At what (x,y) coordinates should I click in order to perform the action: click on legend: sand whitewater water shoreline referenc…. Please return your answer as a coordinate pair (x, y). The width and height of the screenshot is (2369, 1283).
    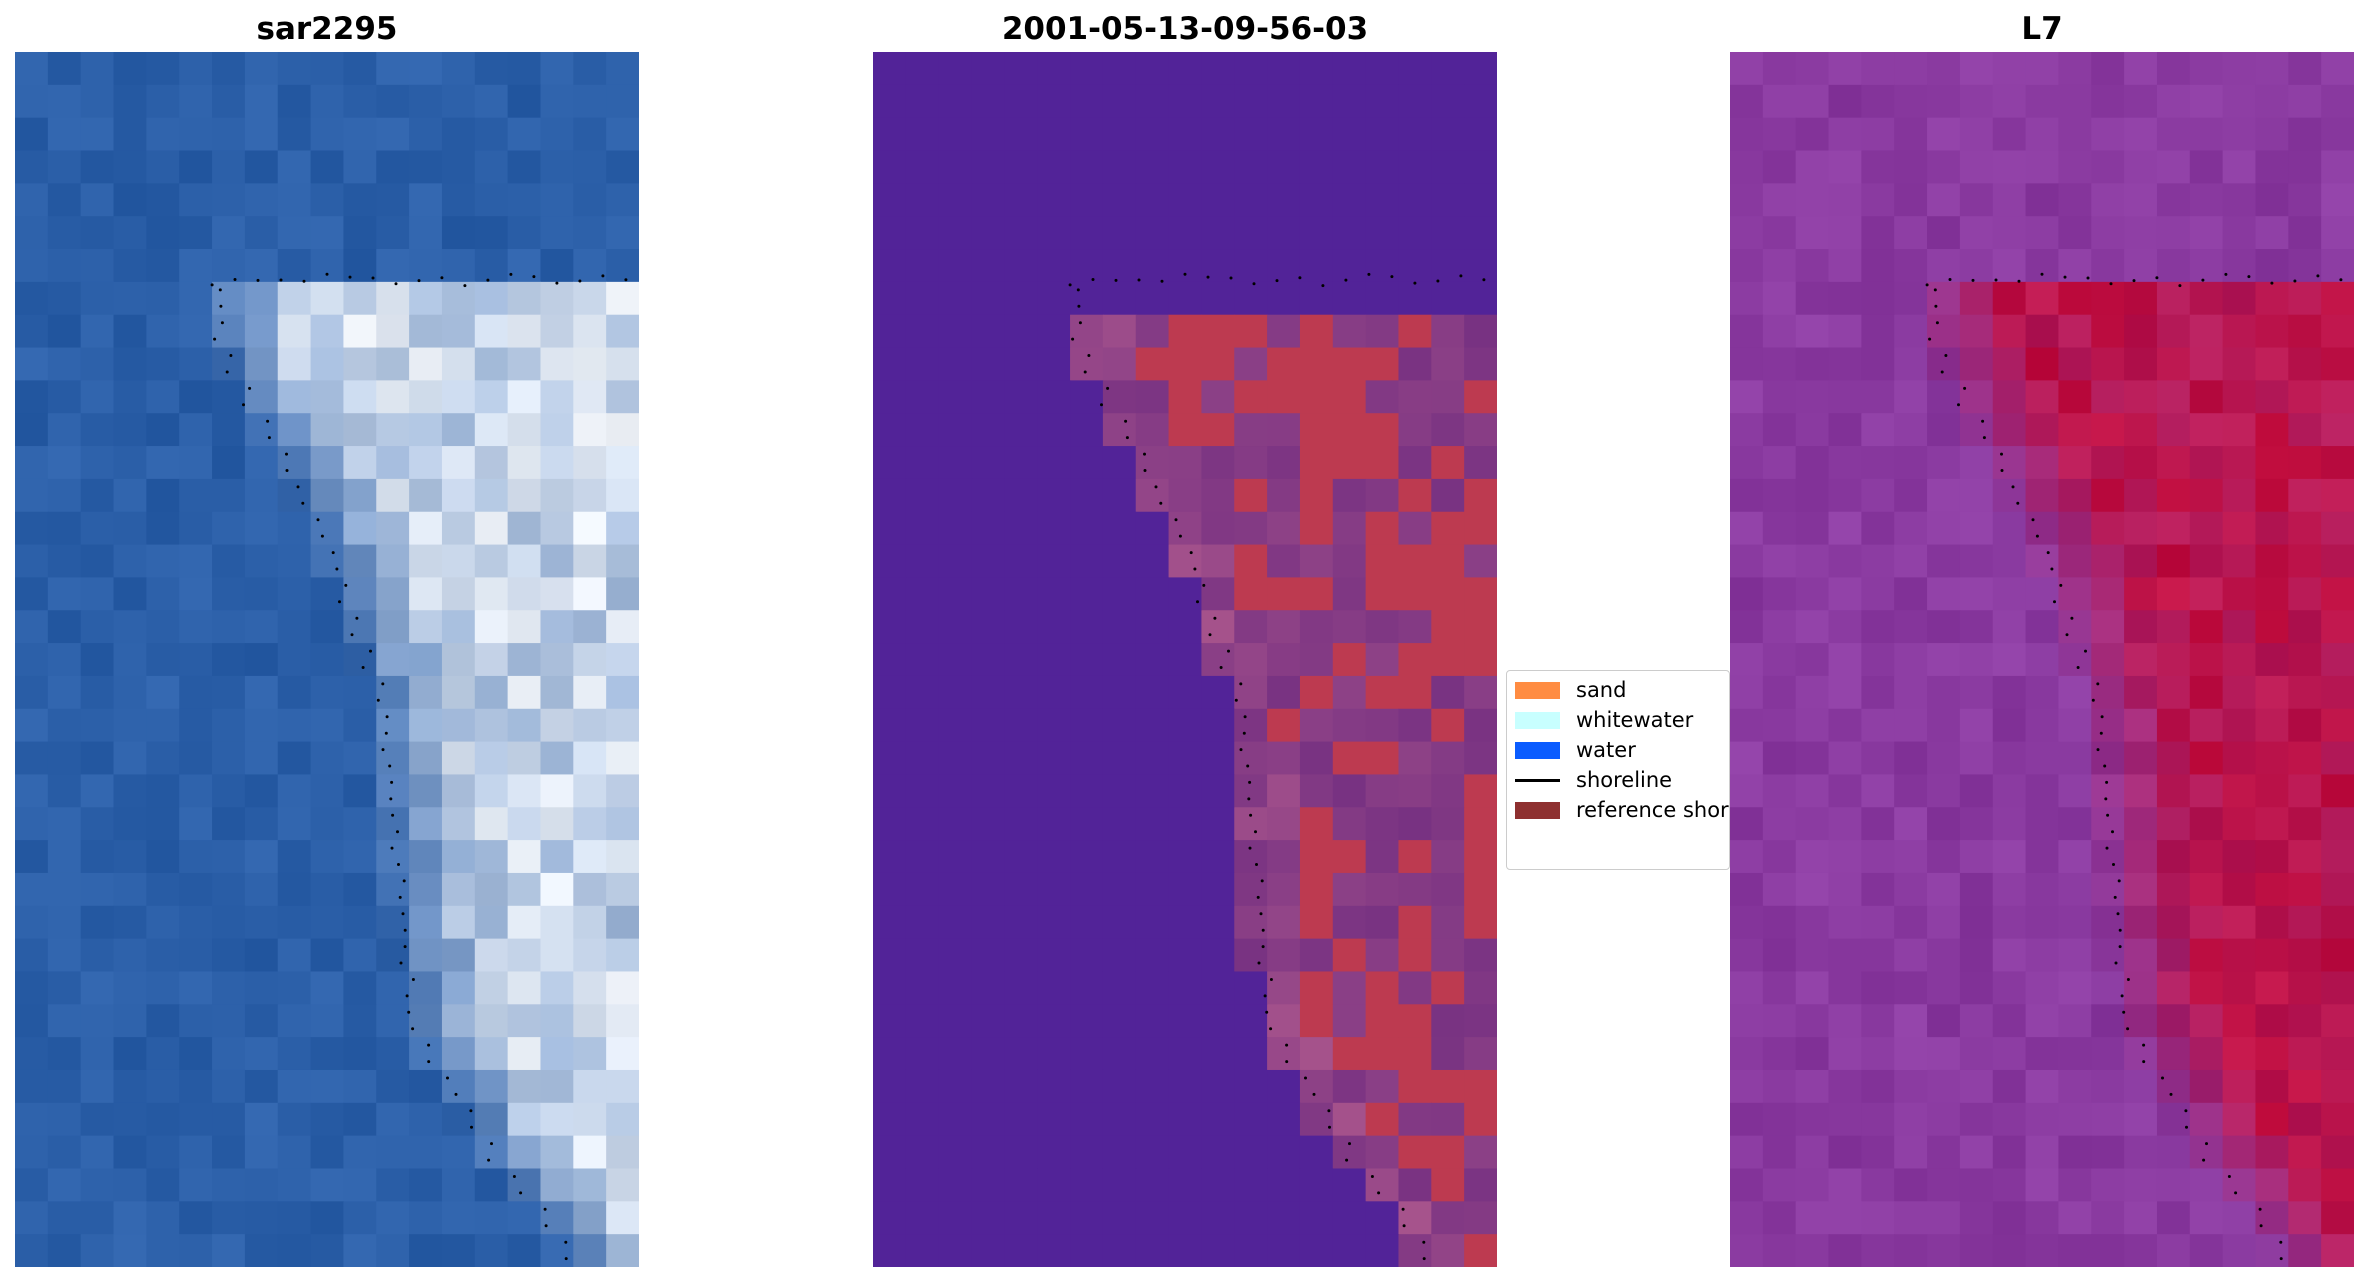
    Looking at the image, I should click on (1618, 770).